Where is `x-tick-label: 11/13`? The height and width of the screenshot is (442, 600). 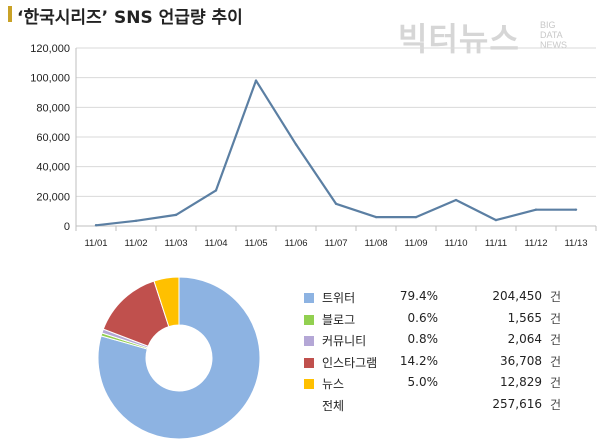 x-tick-label: 11/13 is located at coordinates (575, 243).